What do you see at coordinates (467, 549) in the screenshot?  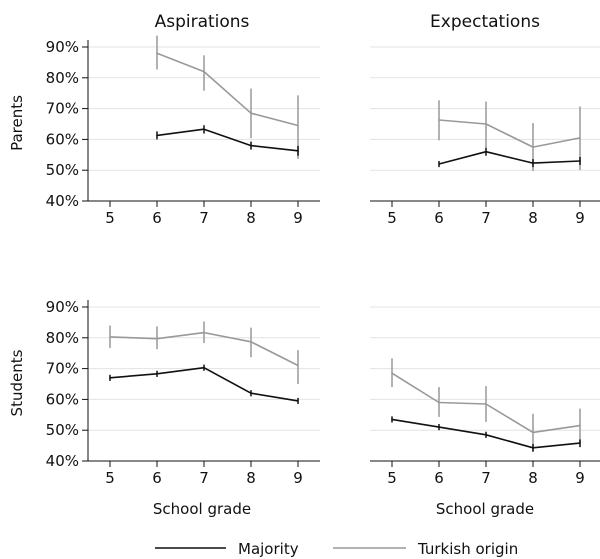 I see `legend-label-turkish-origin: Turkish origin` at bounding box center [467, 549].